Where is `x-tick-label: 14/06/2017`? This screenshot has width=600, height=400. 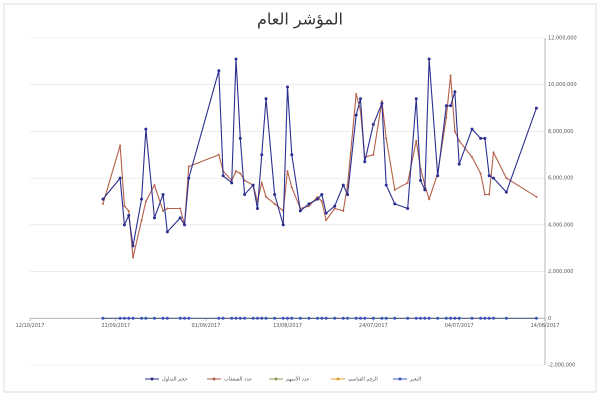 x-tick-label: 14/06/2017 is located at coordinates (545, 326).